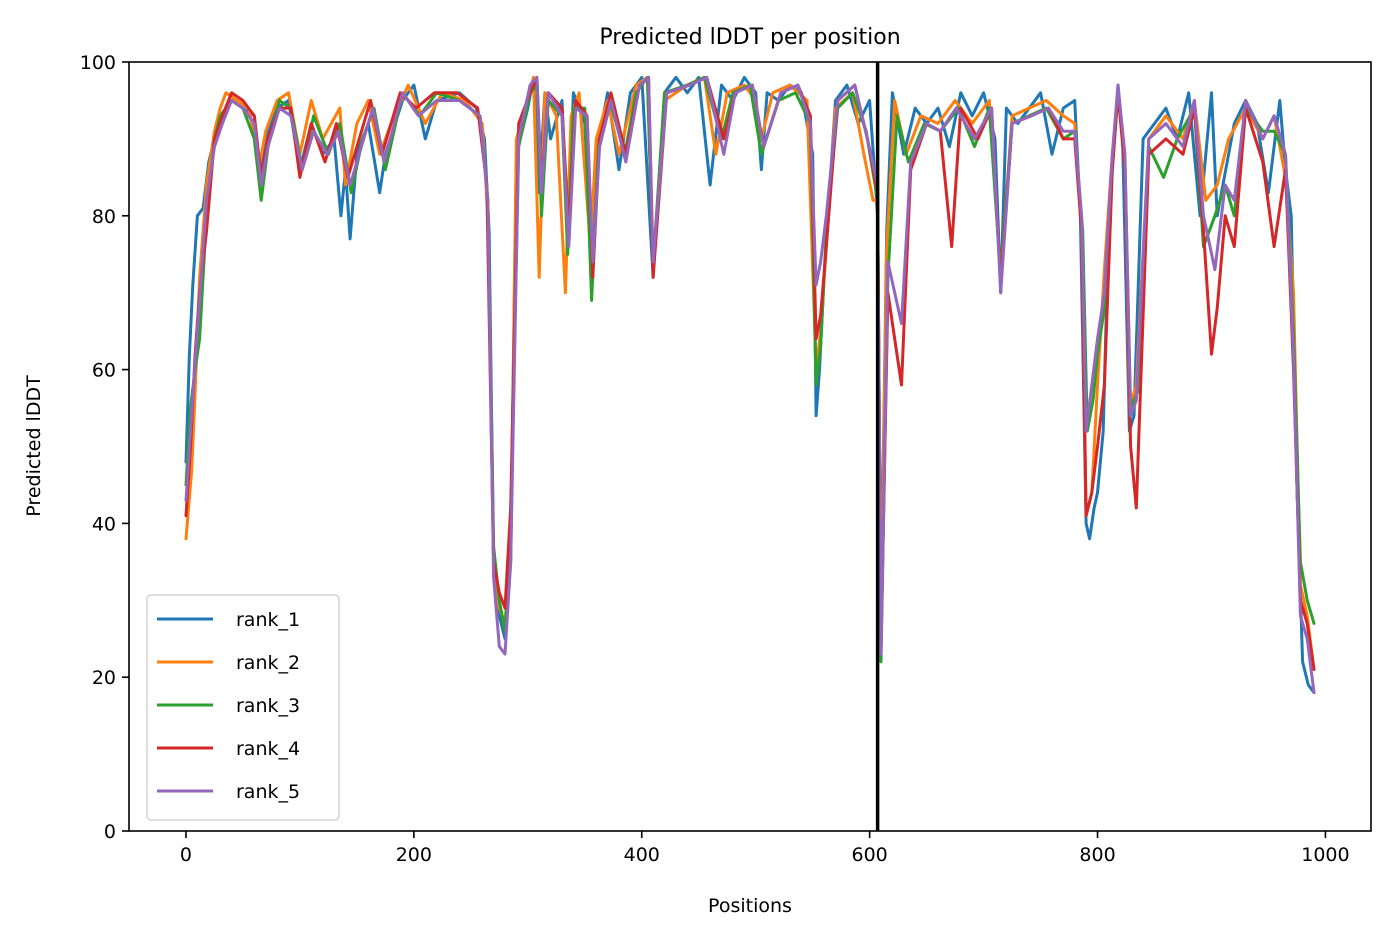  Describe the element at coordinates (414, 855) in the screenshot. I see `x-tick-label: 200` at that location.